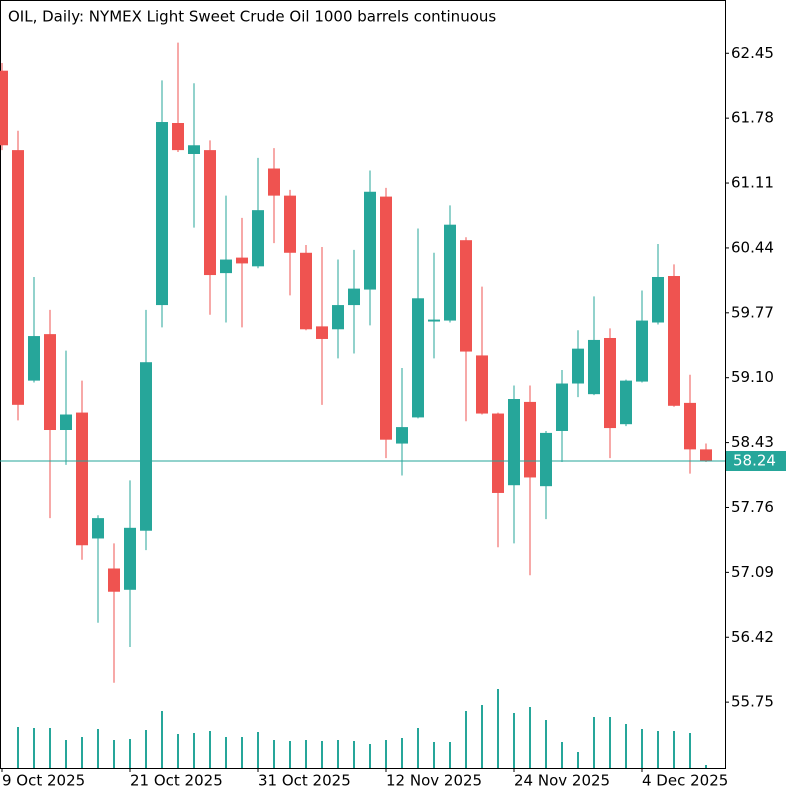  What do you see at coordinates (43, 781) in the screenshot?
I see `x-tick-label: 9 Oct 2025` at bounding box center [43, 781].